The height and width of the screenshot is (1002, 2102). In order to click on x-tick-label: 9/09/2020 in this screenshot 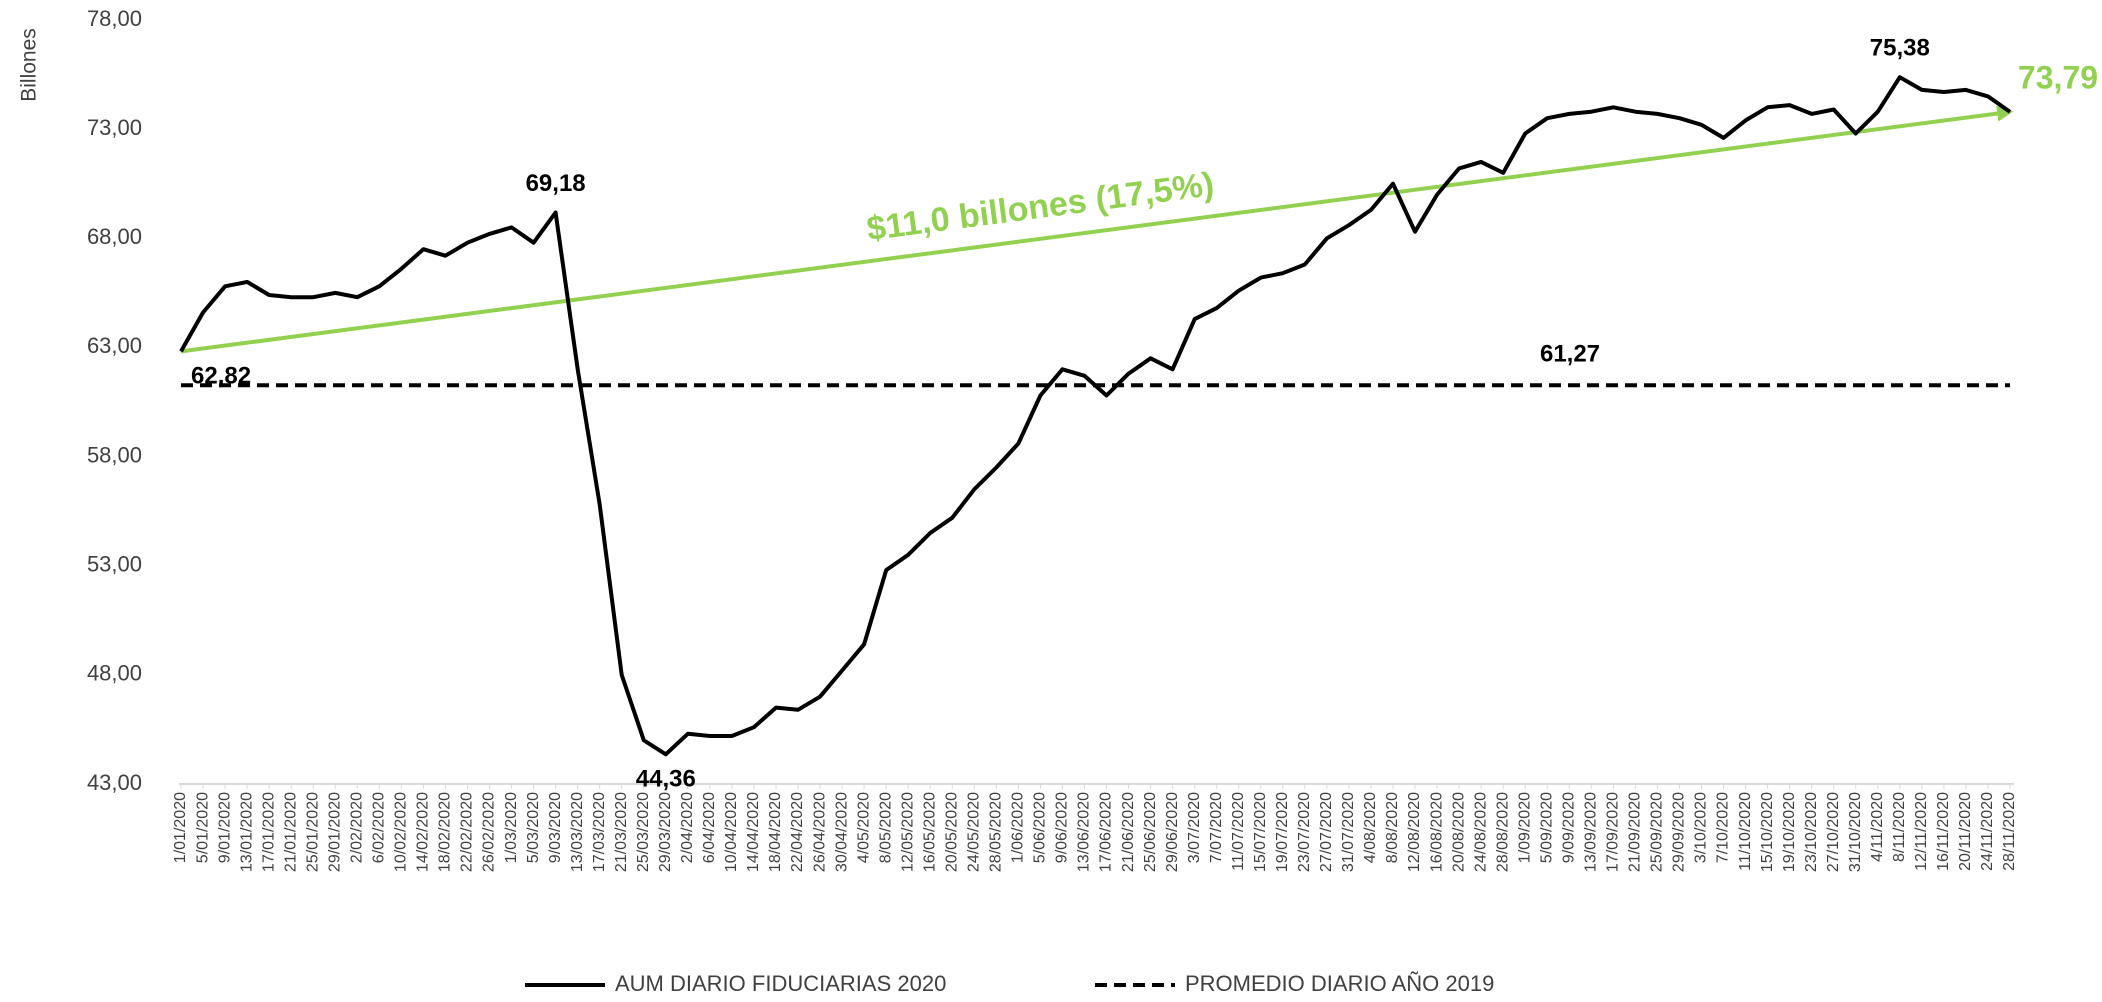, I will do `click(1568, 827)`.